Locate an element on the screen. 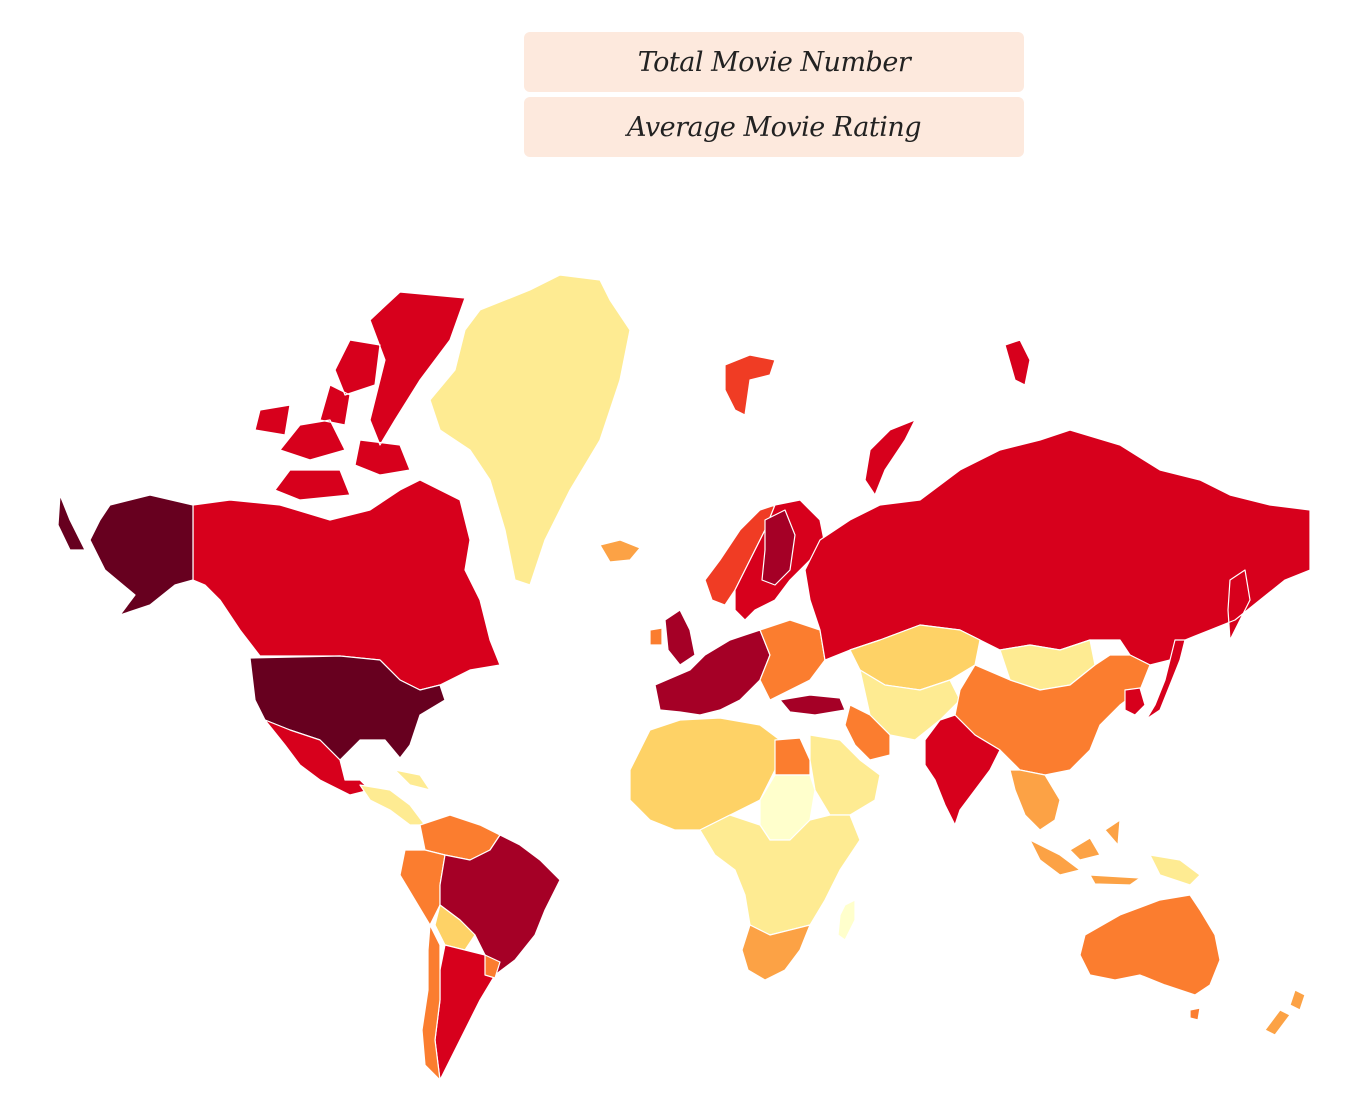  region-chile is located at coordinates (431, 1002).